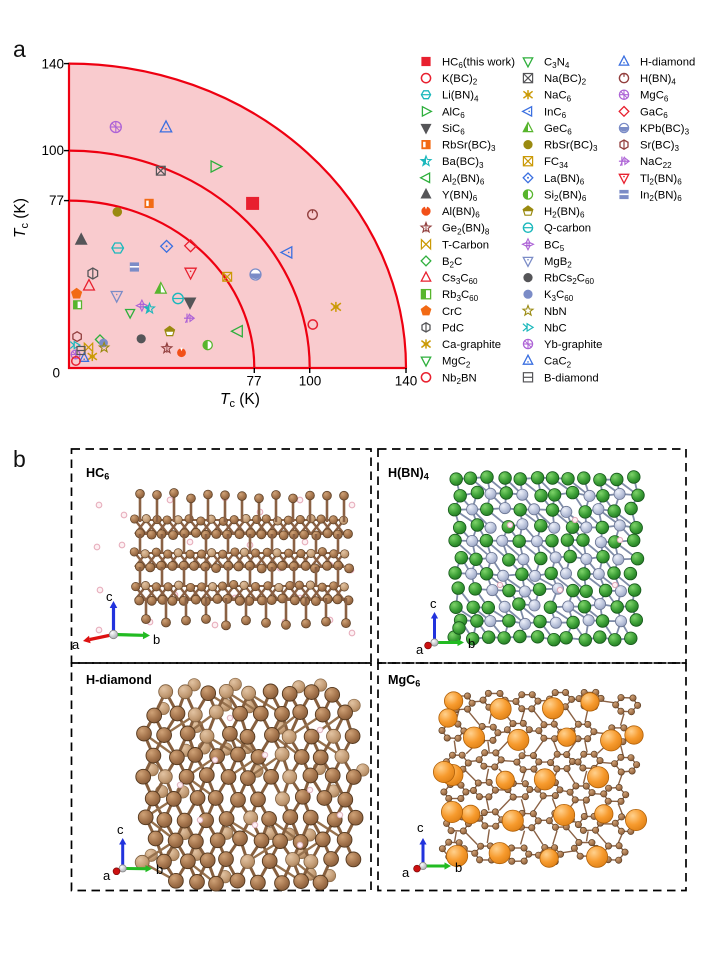 Image resolution: width=714 pixels, height=953 pixels. Describe the element at coordinates (565, 197) in the screenshot. I see `svg-text: Si2 (BN)6` at that location.